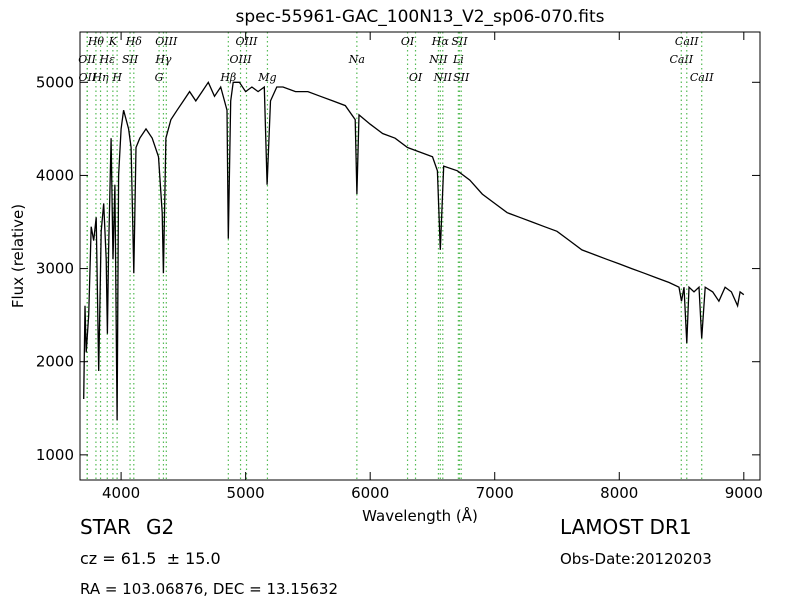  Describe the element at coordinates (163, 59) in the screenshot. I see `spectral-line-label: Hγ` at that location.